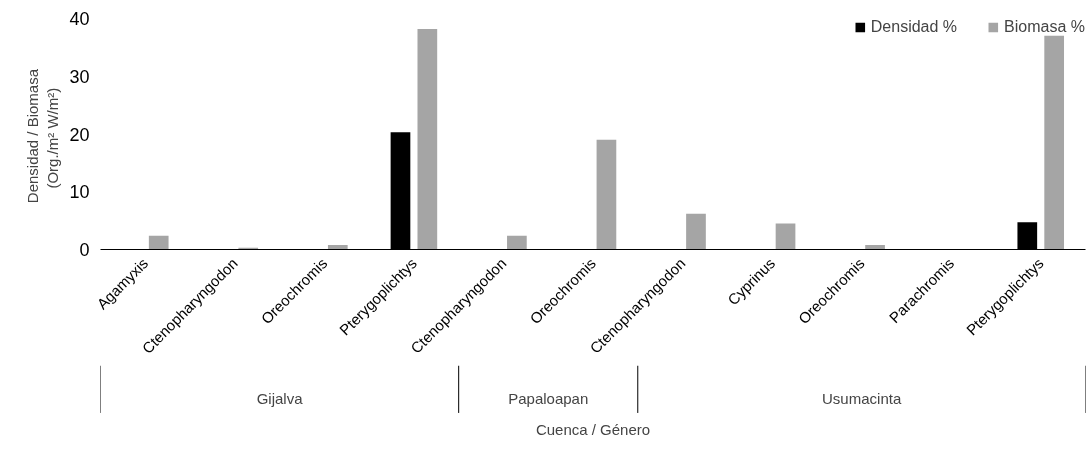 The height and width of the screenshot is (453, 1089). What do you see at coordinates (84, 250) in the screenshot?
I see `y-tick-label: 0` at bounding box center [84, 250].